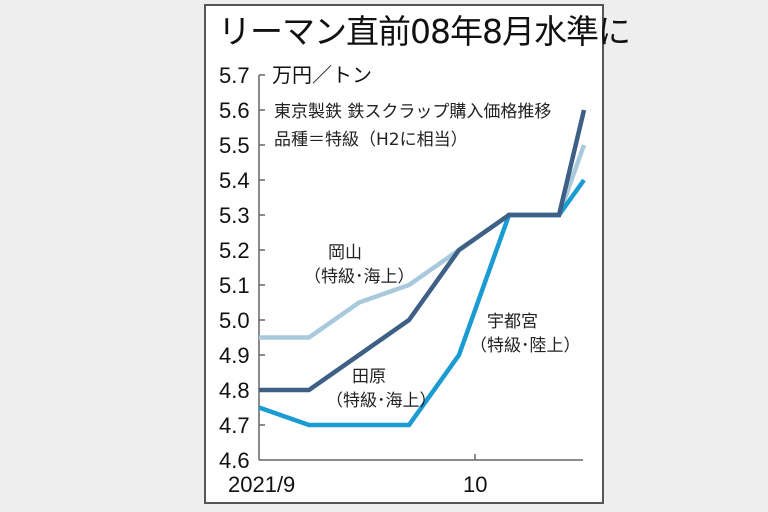  Describe the element at coordinates (261, 484) in the screenshot. I see `x-tick-label-start: 2021/9` at that location.